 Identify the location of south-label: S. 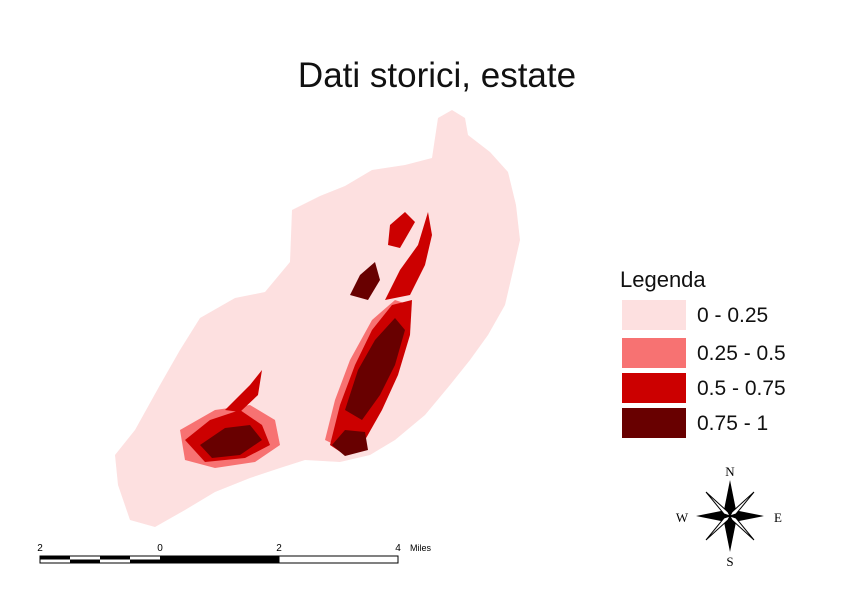
(729, 561).